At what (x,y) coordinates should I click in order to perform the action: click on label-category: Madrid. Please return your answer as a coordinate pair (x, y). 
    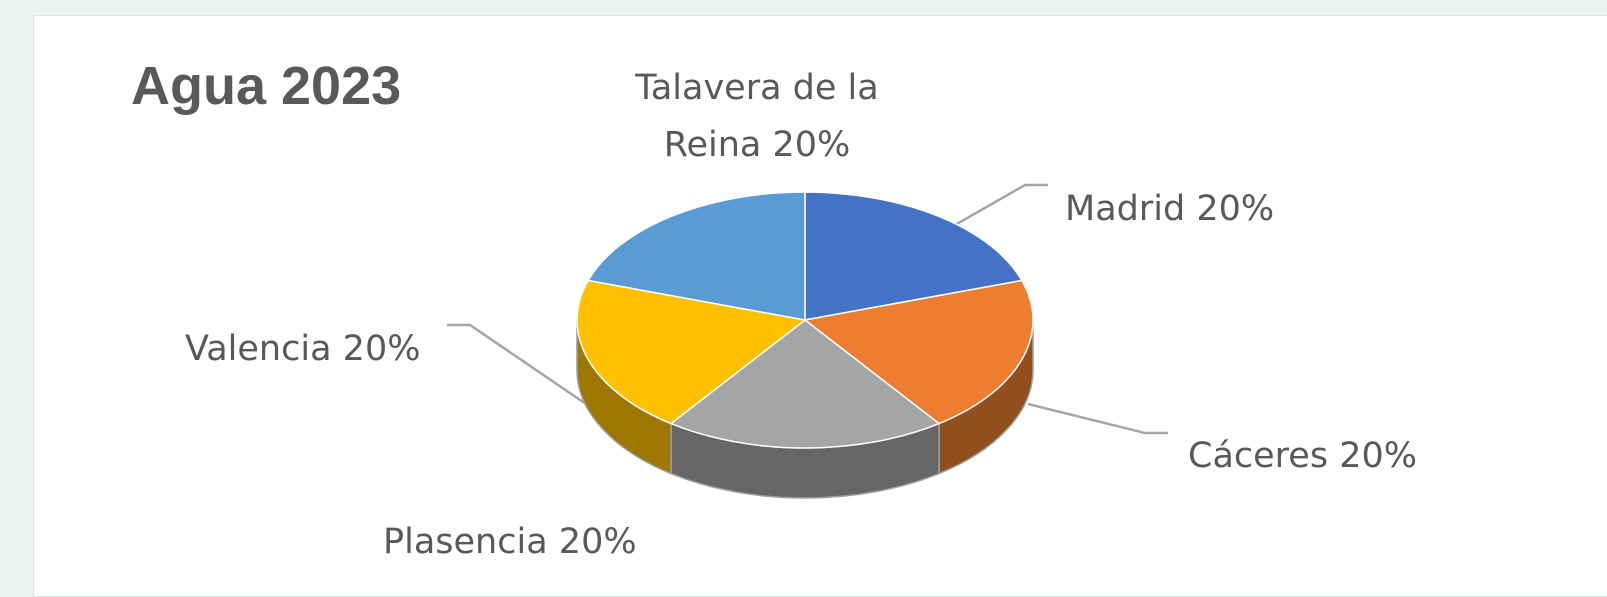
    Looking at the image, I should click on (1125, 209).